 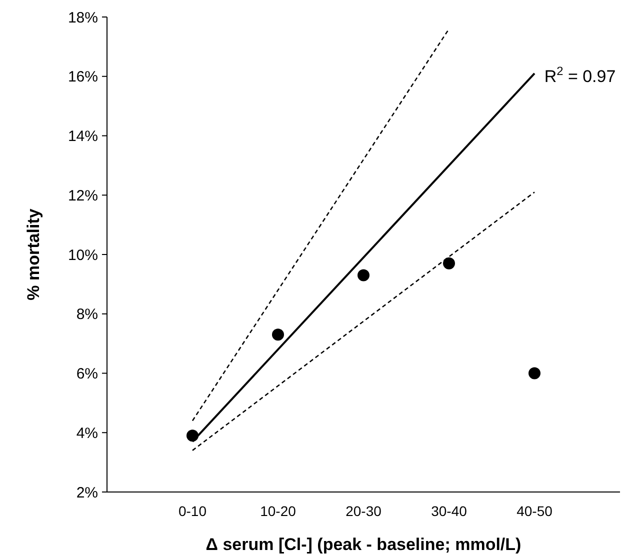 What do you see at coordinates (534, 511) in the screenshot?
I see `x-tick-label: 40-50` at bounding box center [534, 511].